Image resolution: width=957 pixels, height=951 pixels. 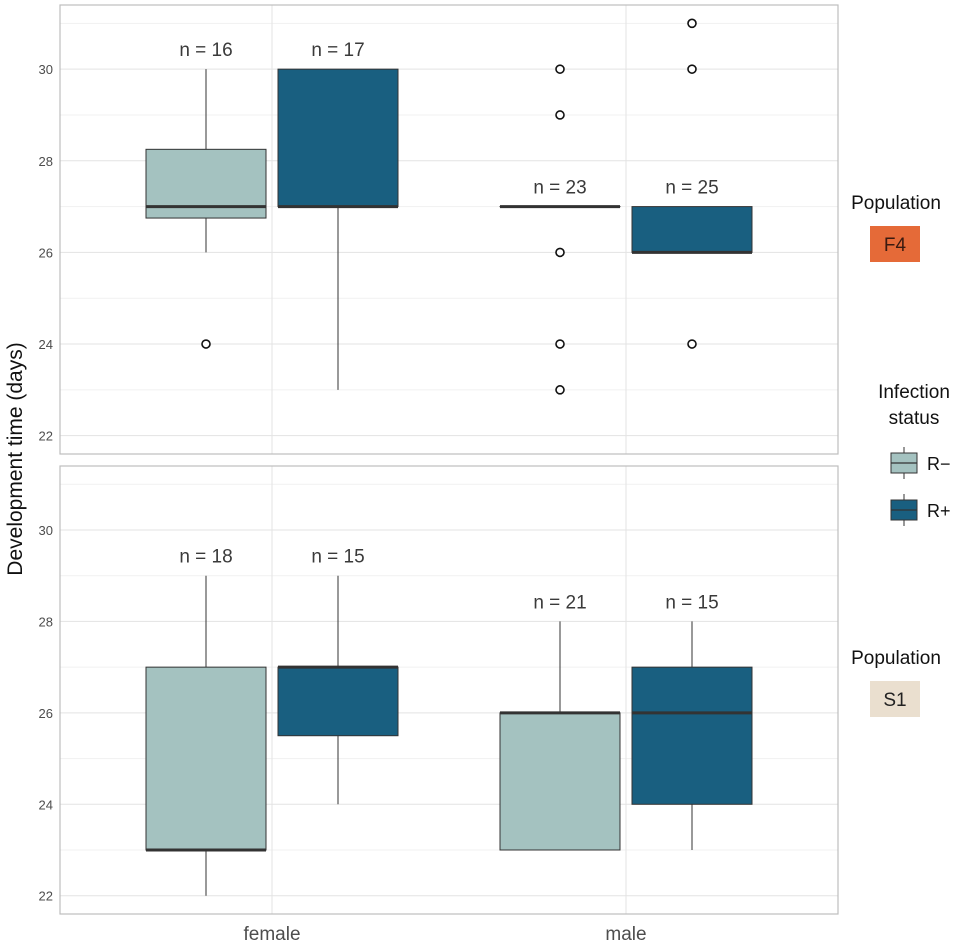 I want to click on facet-label: S1, so click(x=894, y=700).